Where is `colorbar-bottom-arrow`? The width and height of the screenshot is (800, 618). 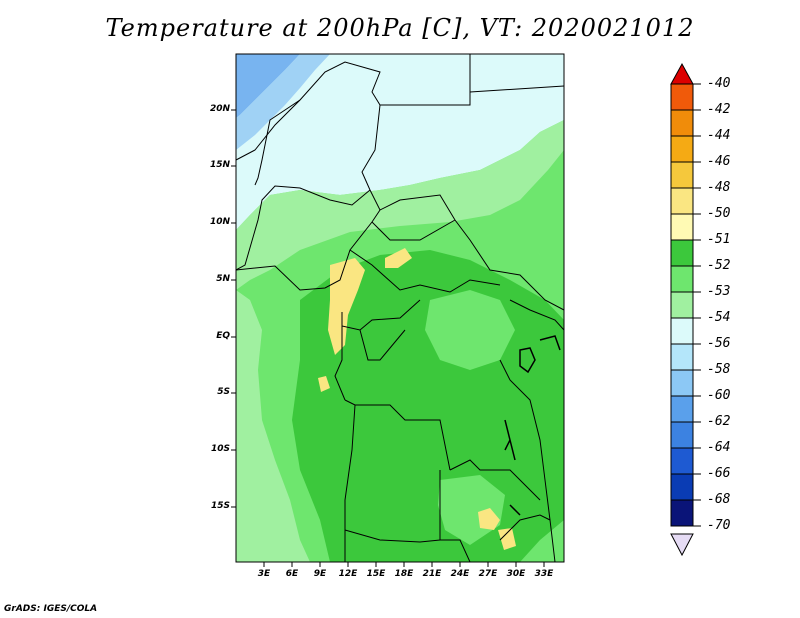 colorbar-bottom-arrow is located at coordinates (682, 545).